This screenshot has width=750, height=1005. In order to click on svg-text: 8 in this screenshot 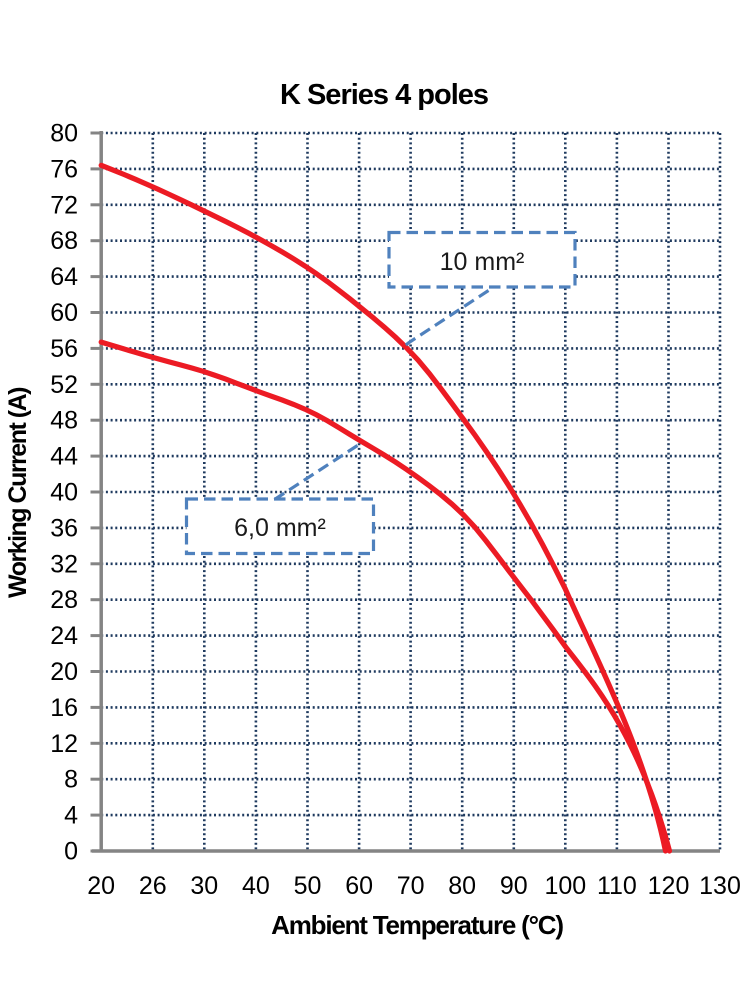, I will do `click(71, 780)`.